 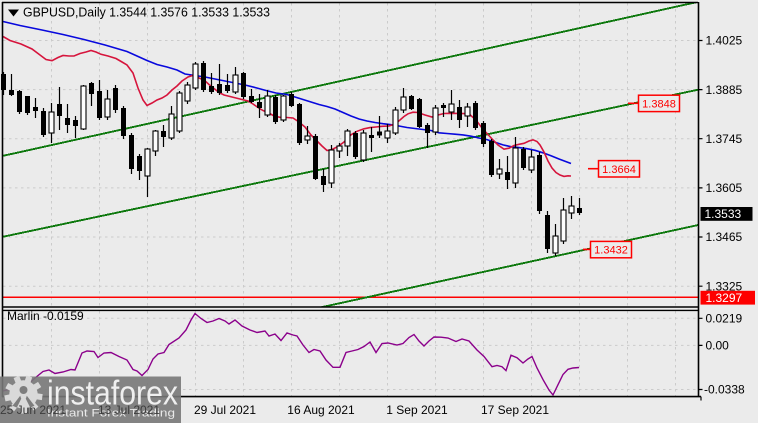 I want to click on svg-text: 29 Jul 2021, so click(x=225, y=410).